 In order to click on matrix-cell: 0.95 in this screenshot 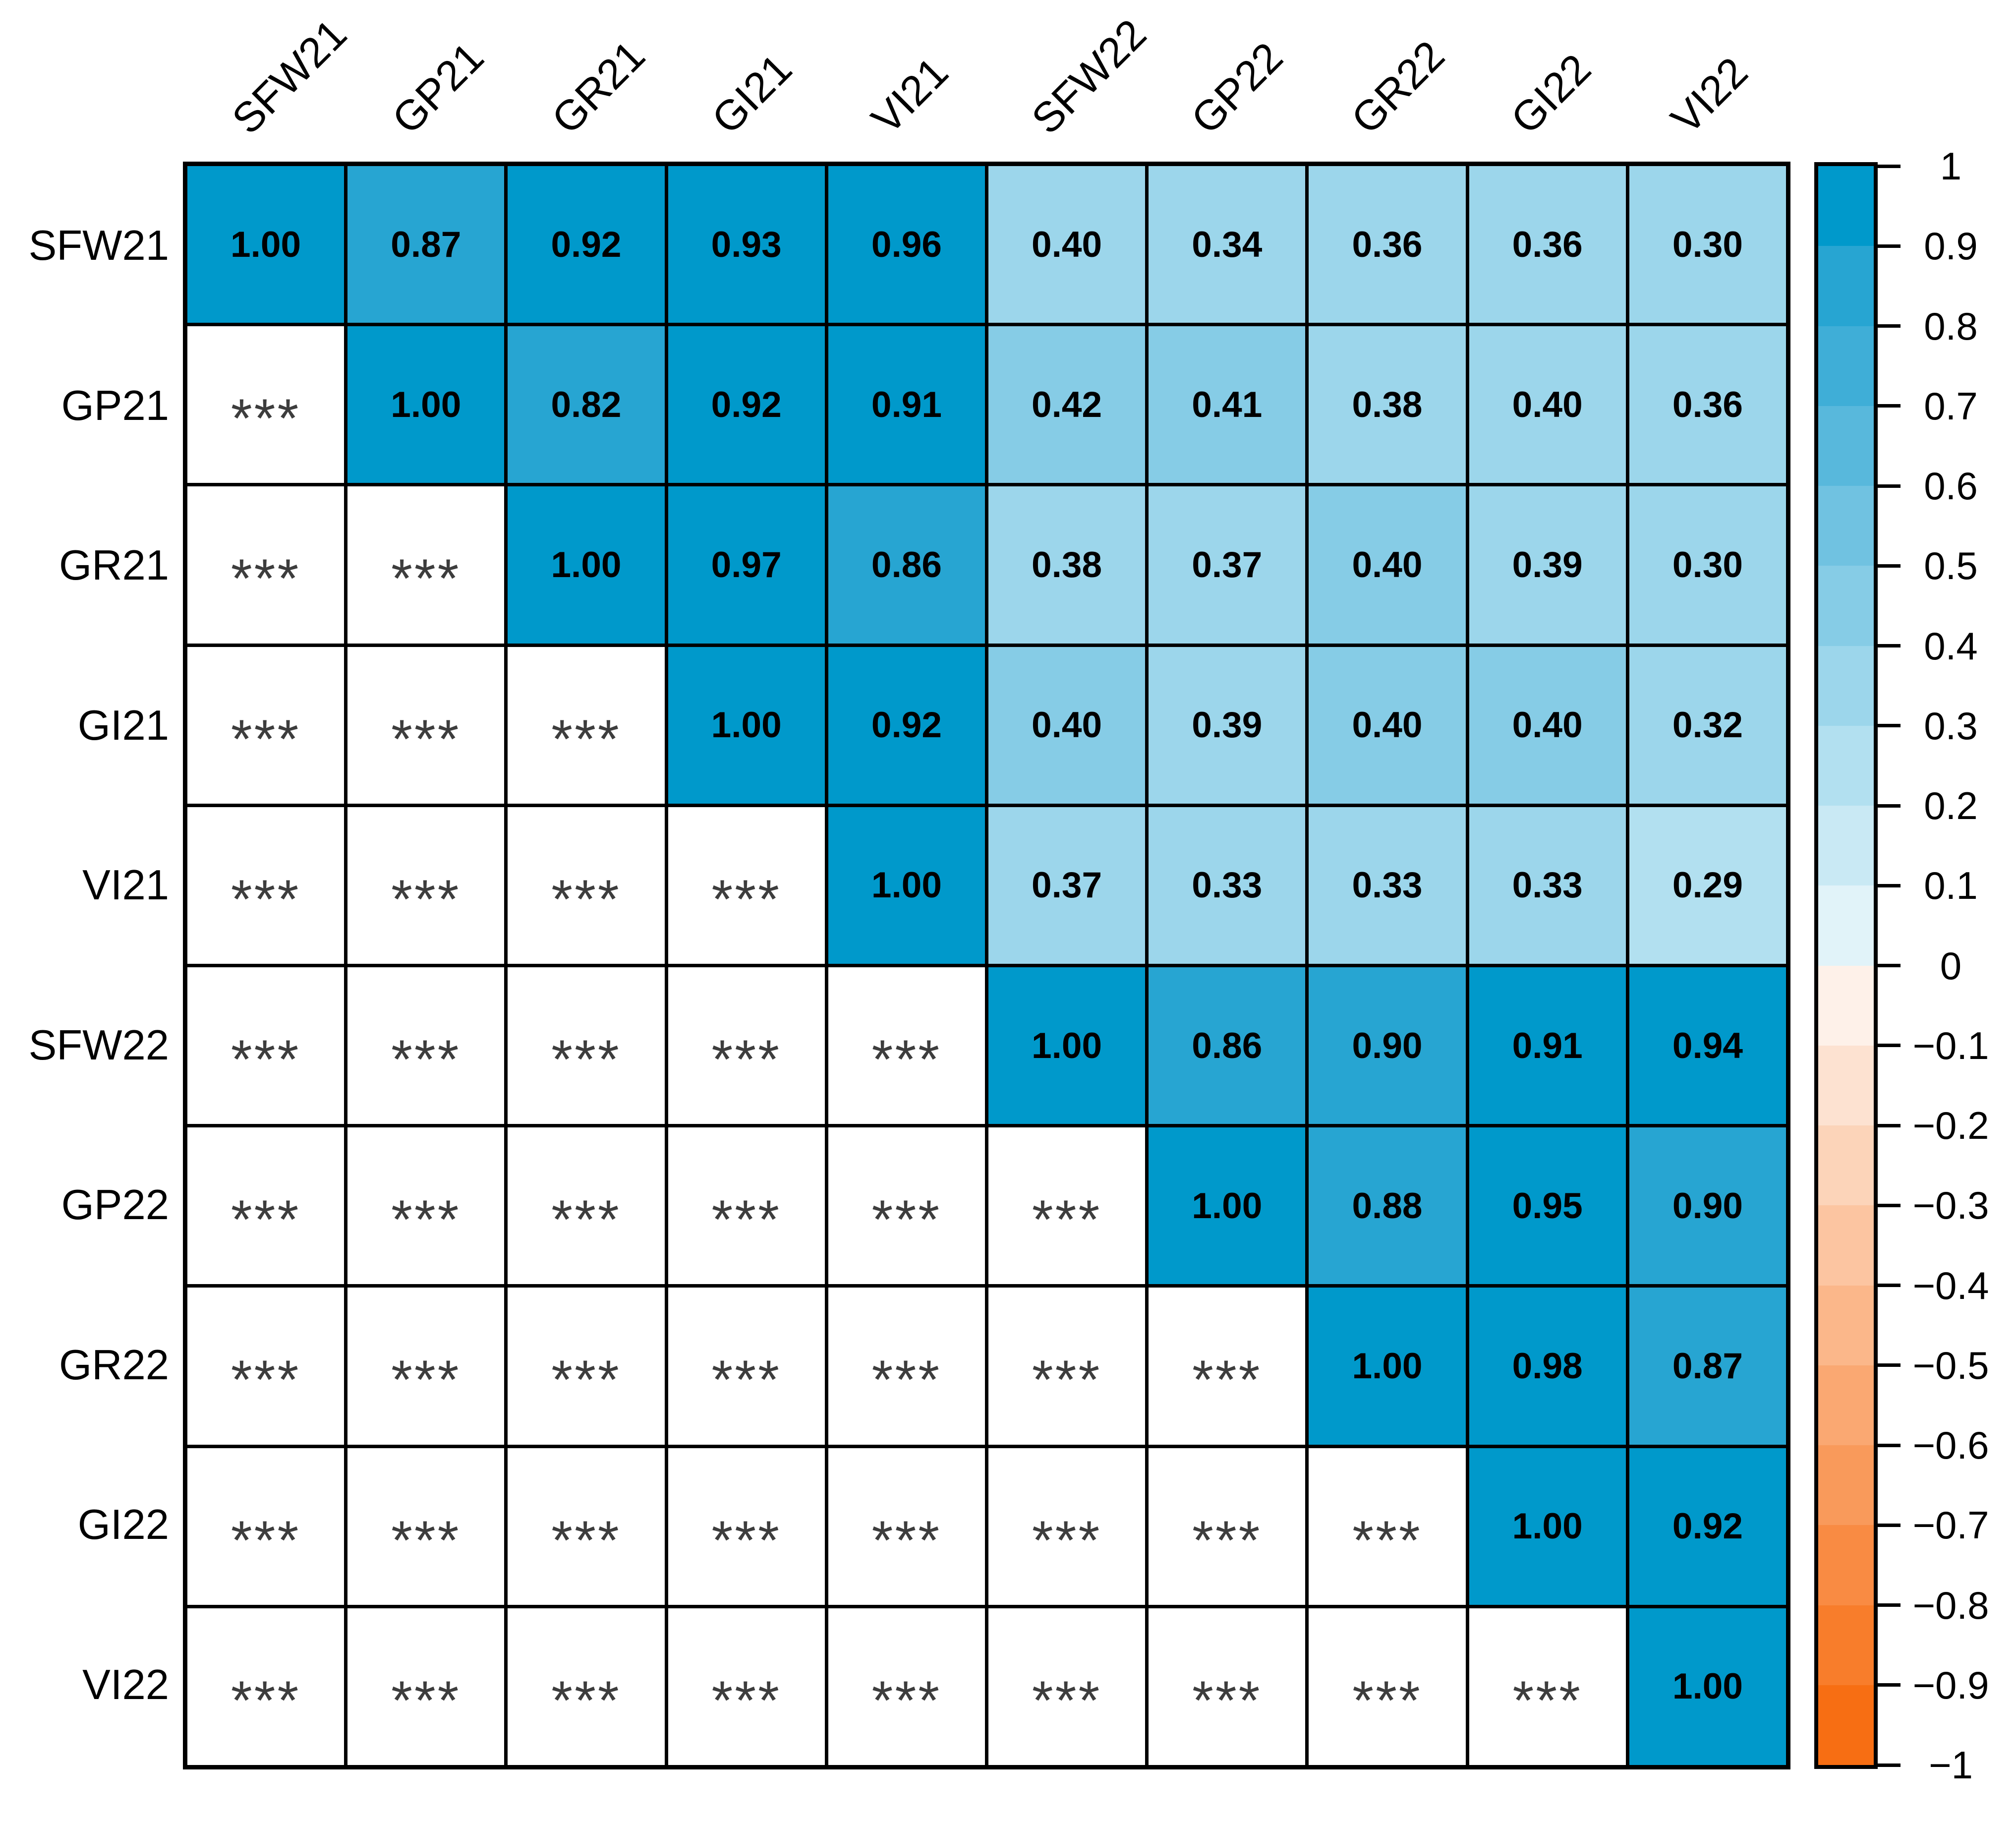, I will do `click(1547, 1206)`.